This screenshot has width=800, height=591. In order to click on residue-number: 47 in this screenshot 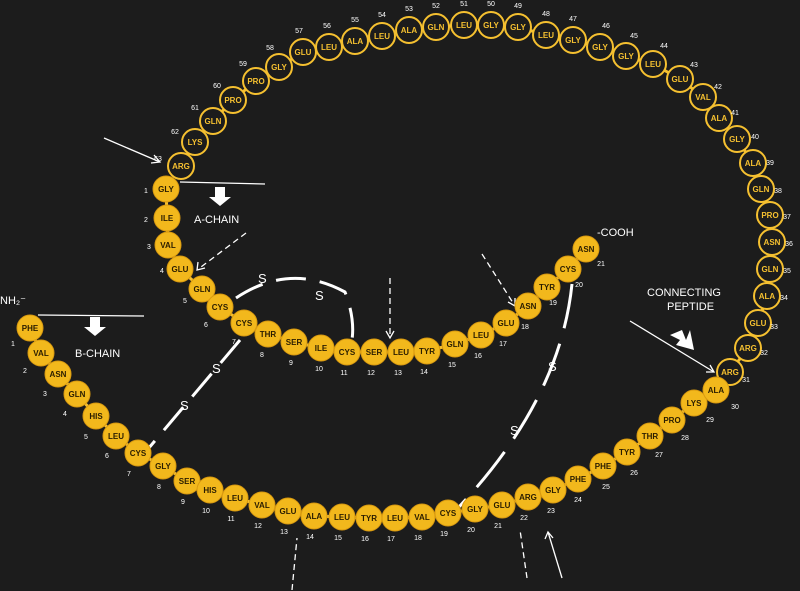, I will do `click(573, 19)`.